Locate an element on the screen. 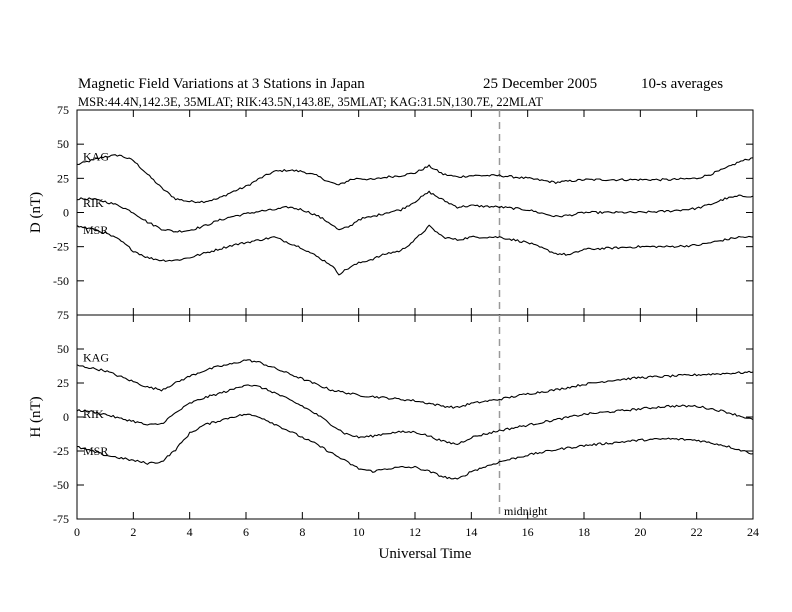 The height and width of the screenshot is (612, 792). x-tick-label: 4 is located at coordinates (190, 532).